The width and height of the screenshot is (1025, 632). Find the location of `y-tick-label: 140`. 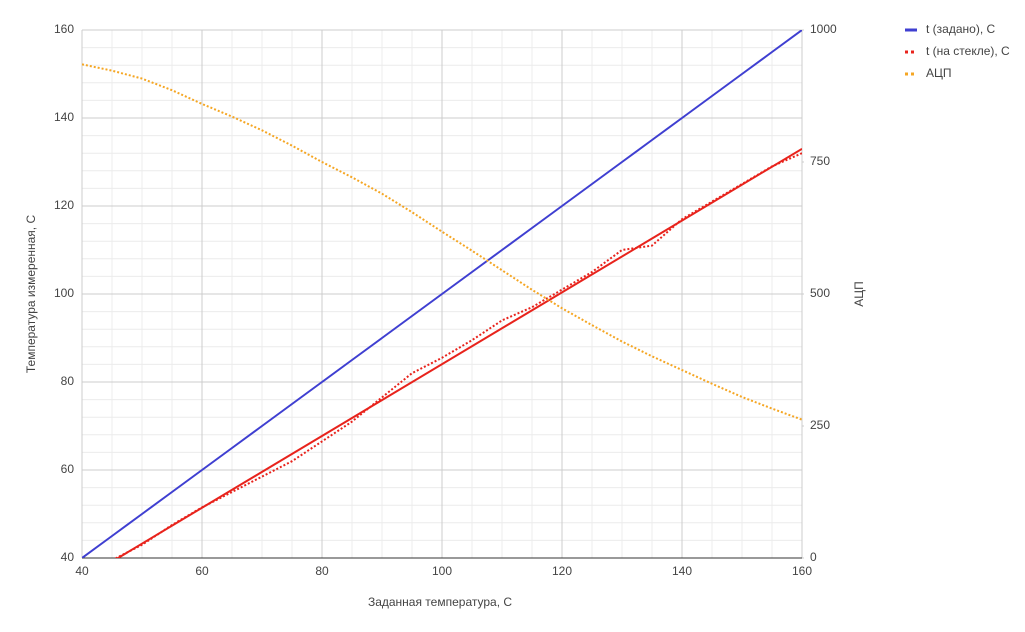

y-tick-label: 140 is located at coordinates (64, 117).